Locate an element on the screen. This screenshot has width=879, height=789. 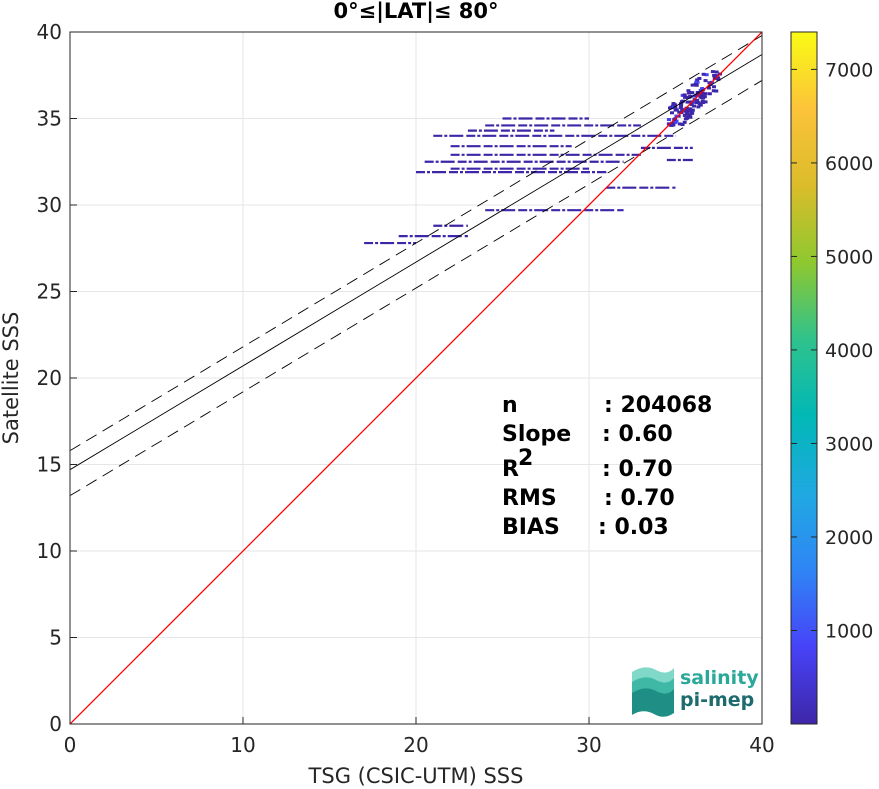
x-tick-label: 20 is located at coordinates (415, 745).